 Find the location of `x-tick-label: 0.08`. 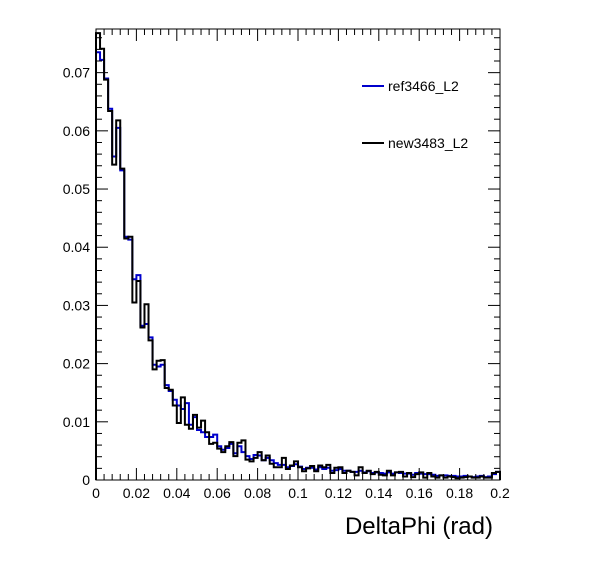

x-tick-label: 0.08 is located at coordinates (257, 493).